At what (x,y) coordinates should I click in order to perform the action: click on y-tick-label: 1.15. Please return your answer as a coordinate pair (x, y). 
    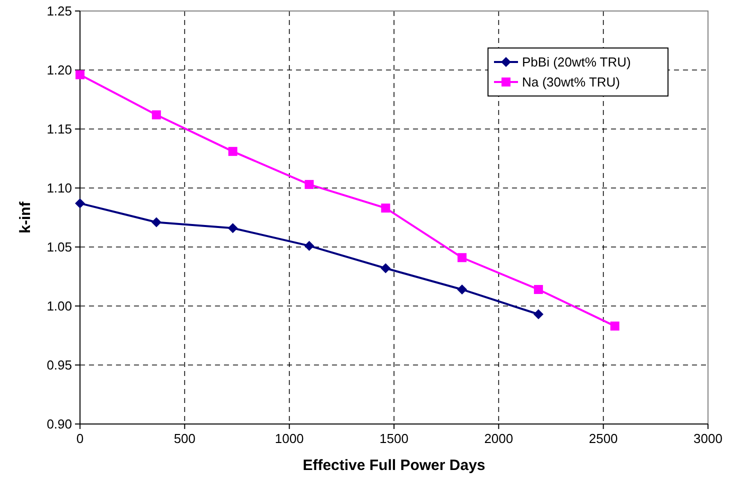
    Looking at the image, I should click on (59, 129).